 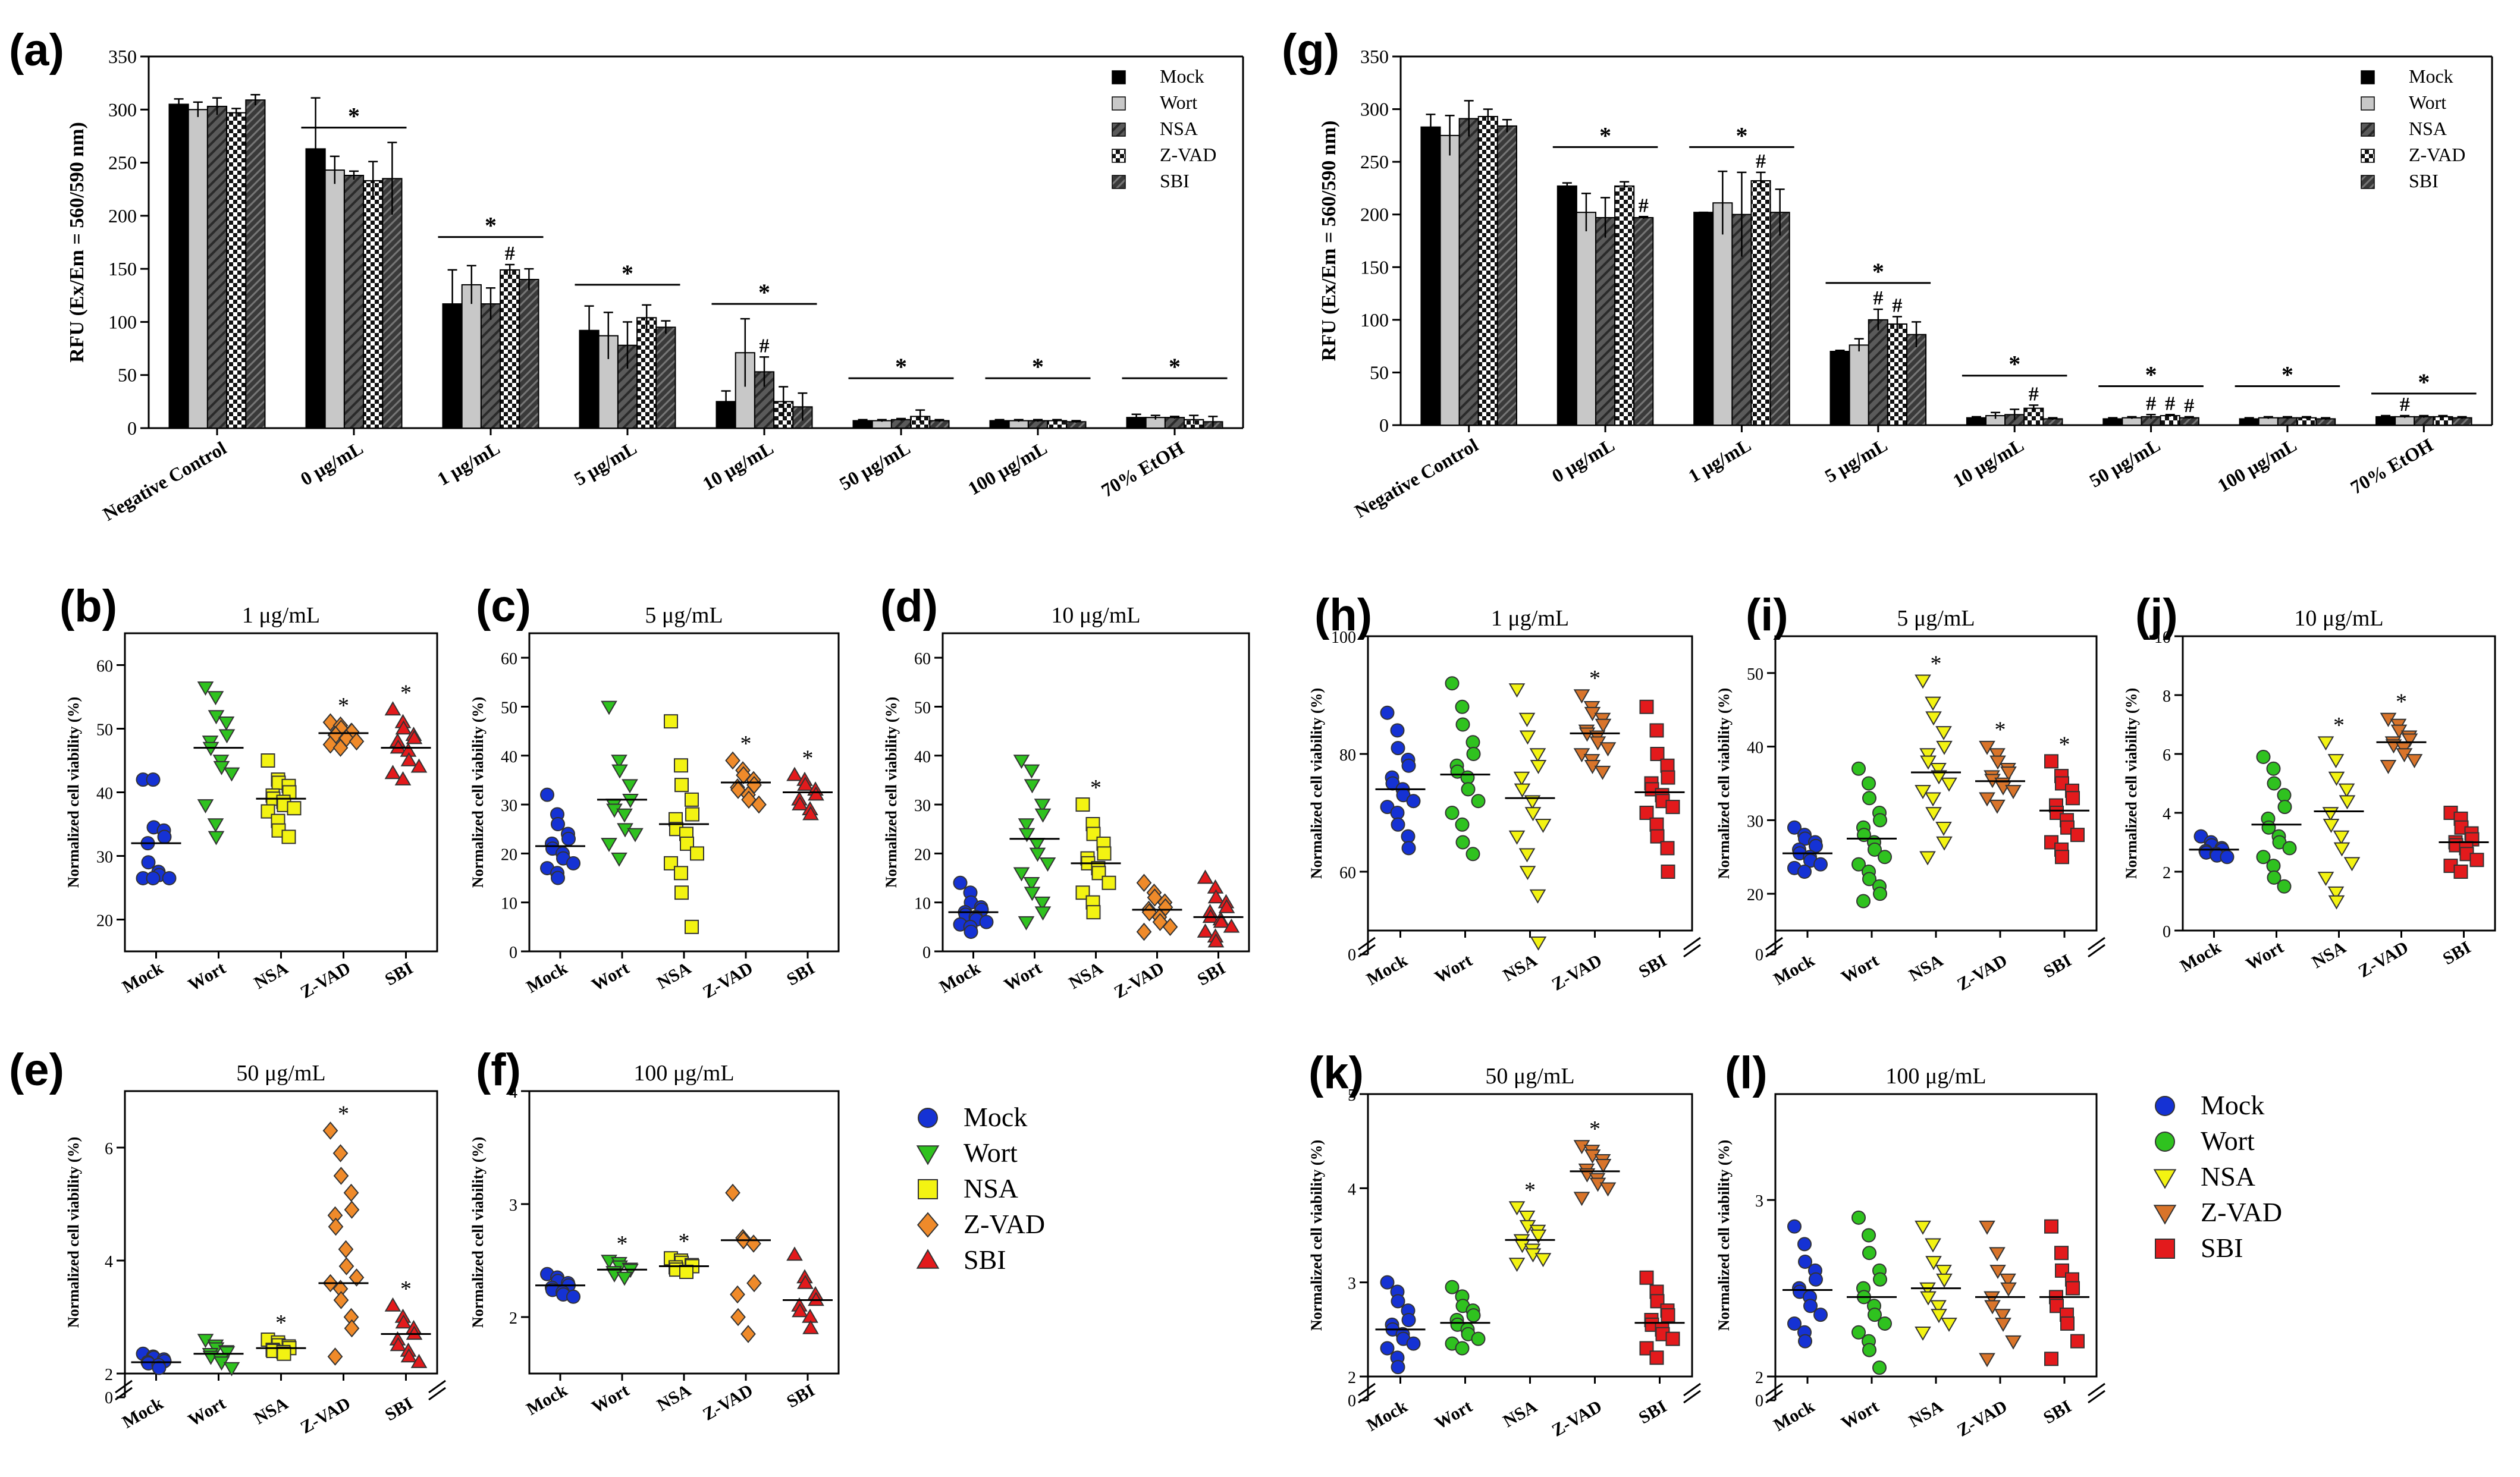 What do you see at coordinates (923, 855) in the screenshot?
I see `y-tick-label: 20` at bounding box center [923, 855].